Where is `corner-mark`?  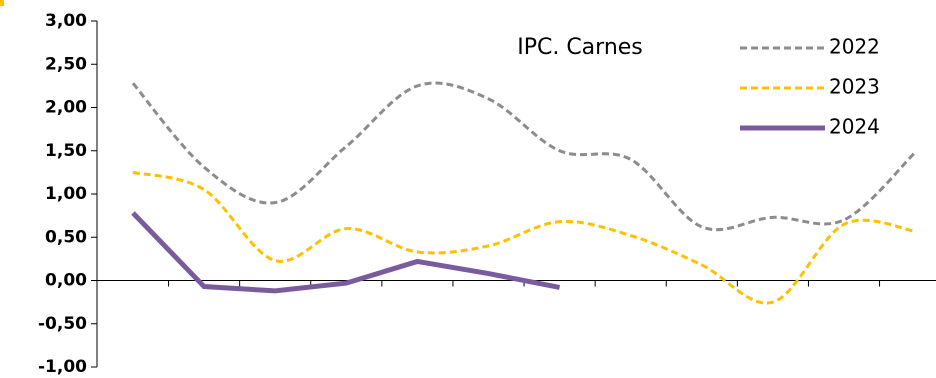 corner-mark is located at coordinates (2, 3).